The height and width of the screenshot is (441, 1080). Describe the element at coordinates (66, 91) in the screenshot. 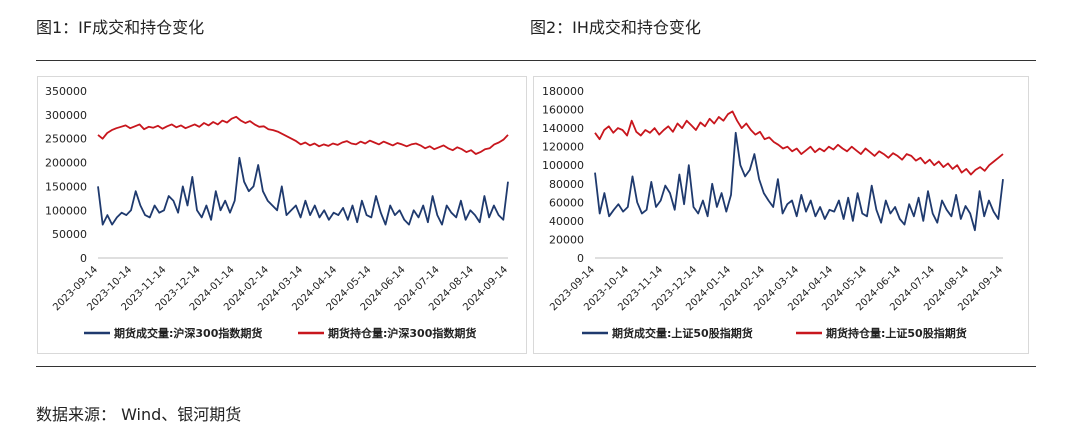

I see `y-tick-label: 350000` at that location.